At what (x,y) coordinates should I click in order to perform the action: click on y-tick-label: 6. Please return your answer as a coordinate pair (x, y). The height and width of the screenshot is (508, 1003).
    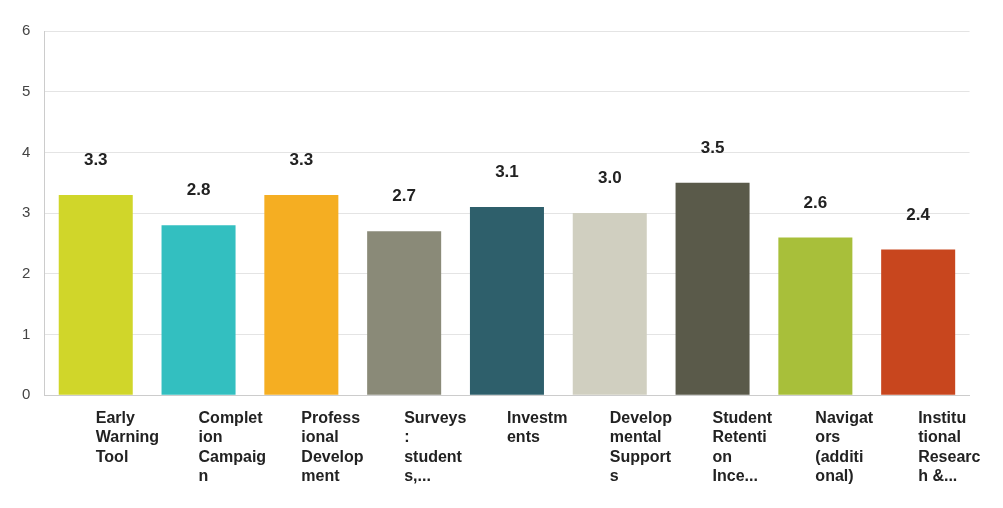
    Looking at the image, I should click on (26, 30).